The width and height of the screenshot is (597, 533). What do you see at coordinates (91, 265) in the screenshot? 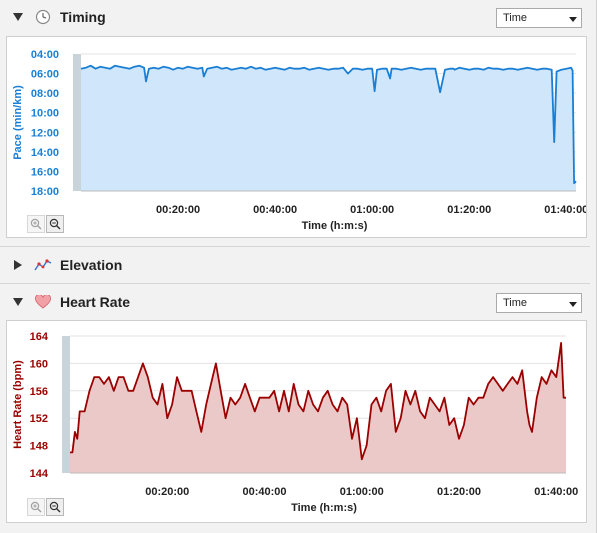
I see `elevation-title: Elevation` at bounding box center [91, 265].